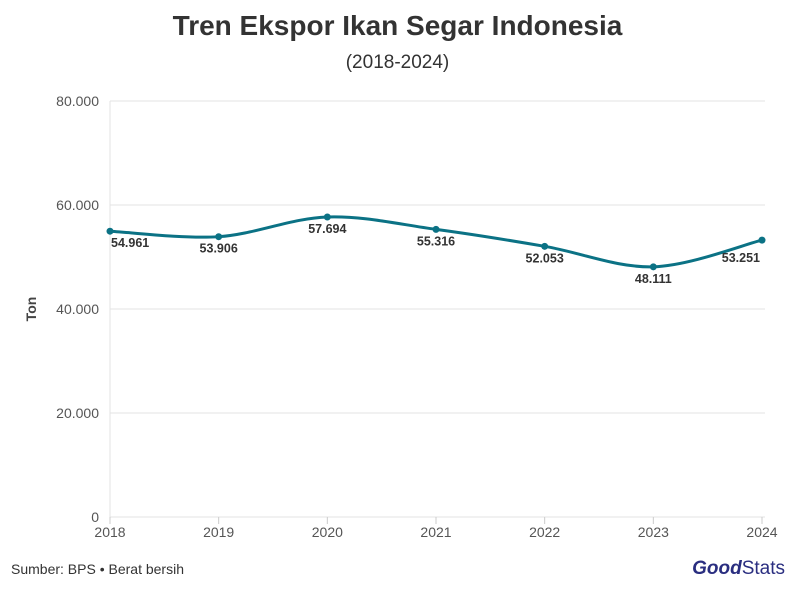 Image resolution: width=795 pixels, height=591 pixels. What do you see at coordinates (218, 532) in the screenshot?
I see `x-tick-label: 2019` at bounding box center [218, 532].